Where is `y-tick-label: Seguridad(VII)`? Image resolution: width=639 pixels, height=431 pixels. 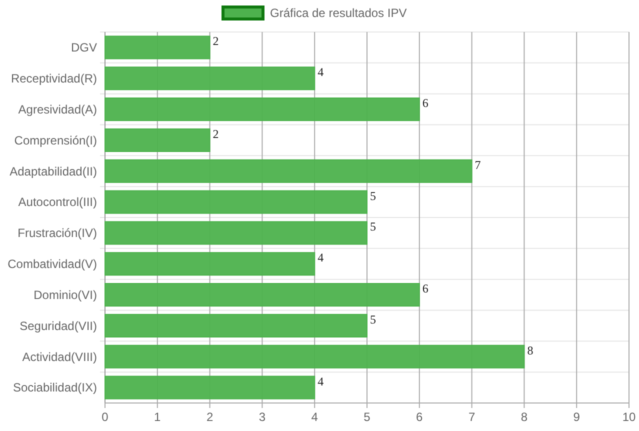
y-tick-label: Seguridad(VII) is located at coordinates (58, 325).